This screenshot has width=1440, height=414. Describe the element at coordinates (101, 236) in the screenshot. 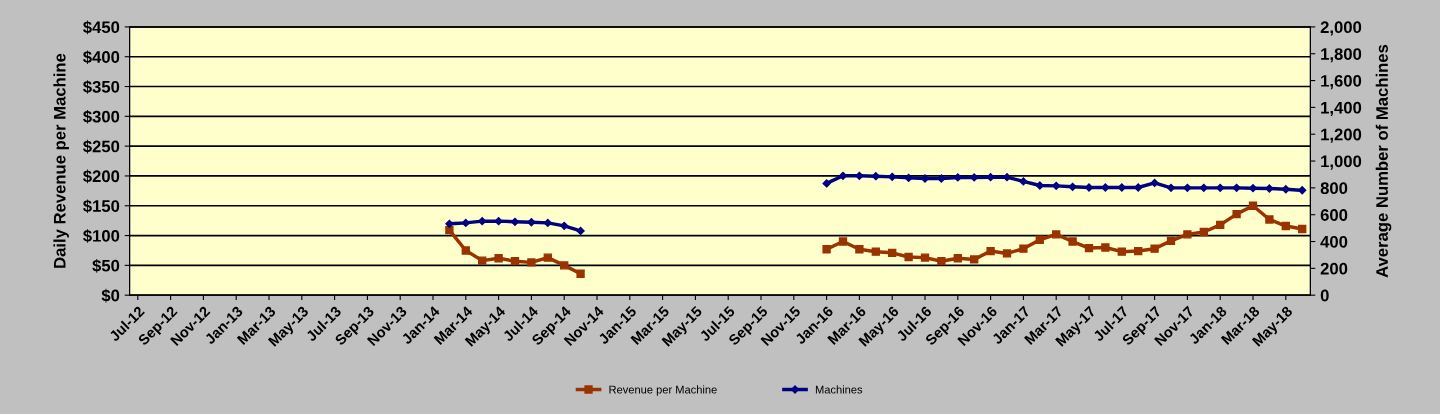

I see `y-tick-label: $100` at that location.